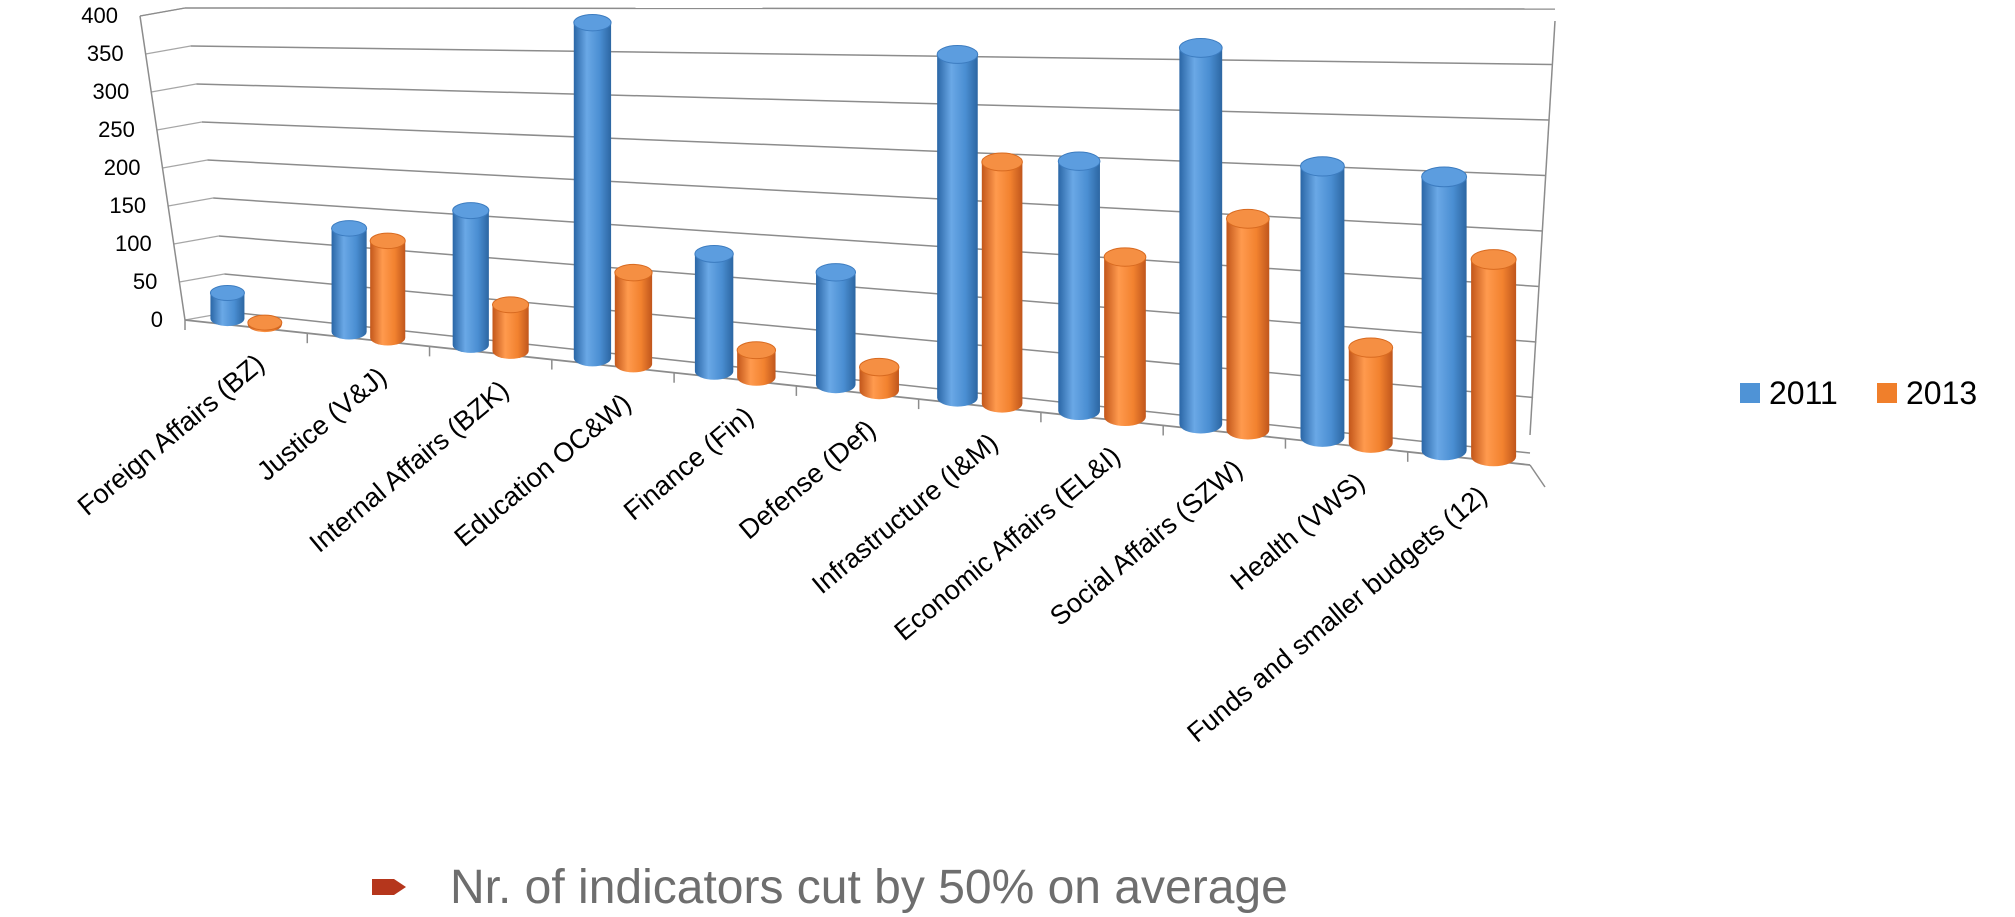  What do you see at coordinates (1298, 531) in the screenshot?
I see `x-category-label: Health (VWS)` at bounding box center [1298, 531].